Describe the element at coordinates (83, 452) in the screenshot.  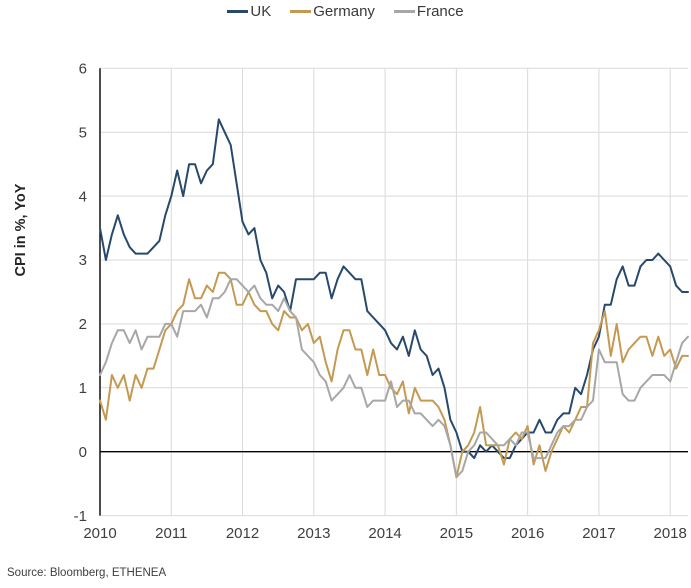
I see `y-tick-label-0: 0` at that location.